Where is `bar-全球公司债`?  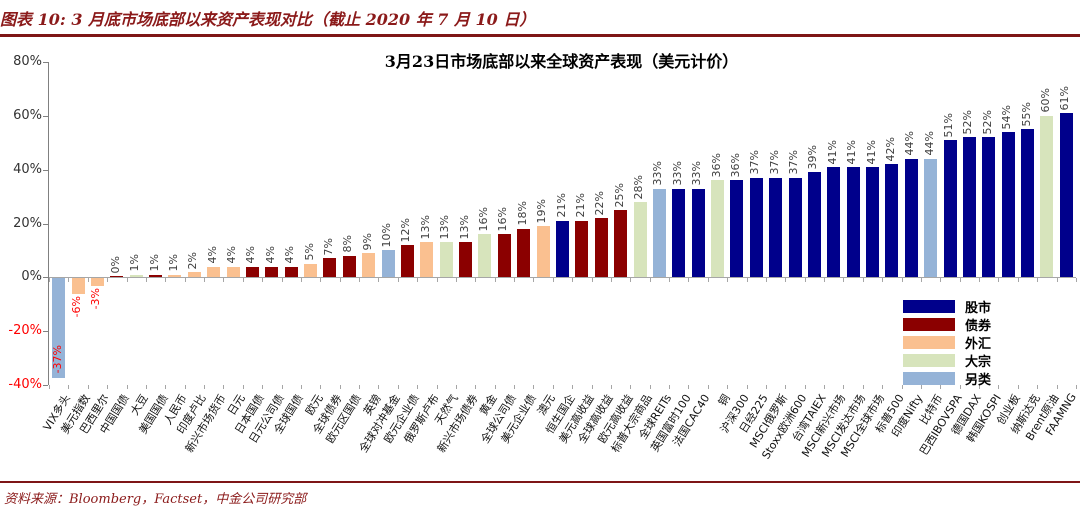
bar-全球公司债 is located at coordinates (504, 256).